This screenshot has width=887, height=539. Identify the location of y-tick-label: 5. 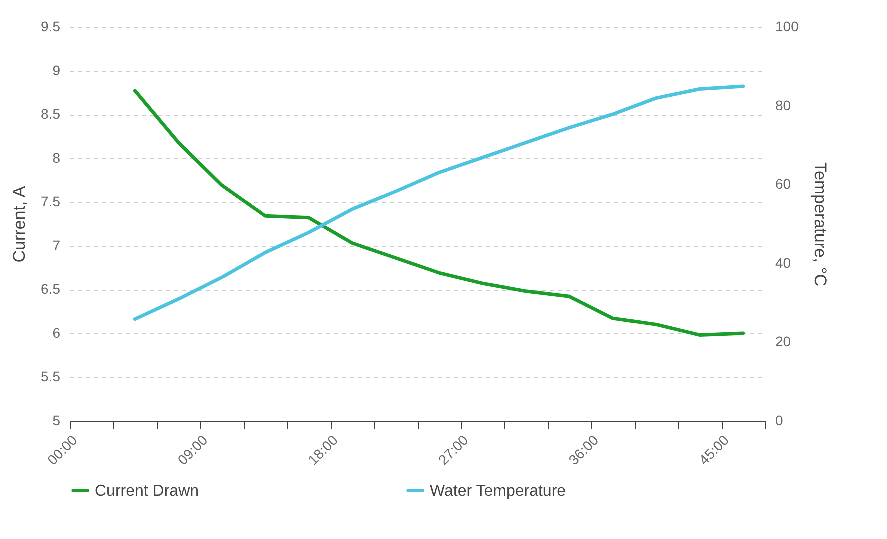
(56, 420).